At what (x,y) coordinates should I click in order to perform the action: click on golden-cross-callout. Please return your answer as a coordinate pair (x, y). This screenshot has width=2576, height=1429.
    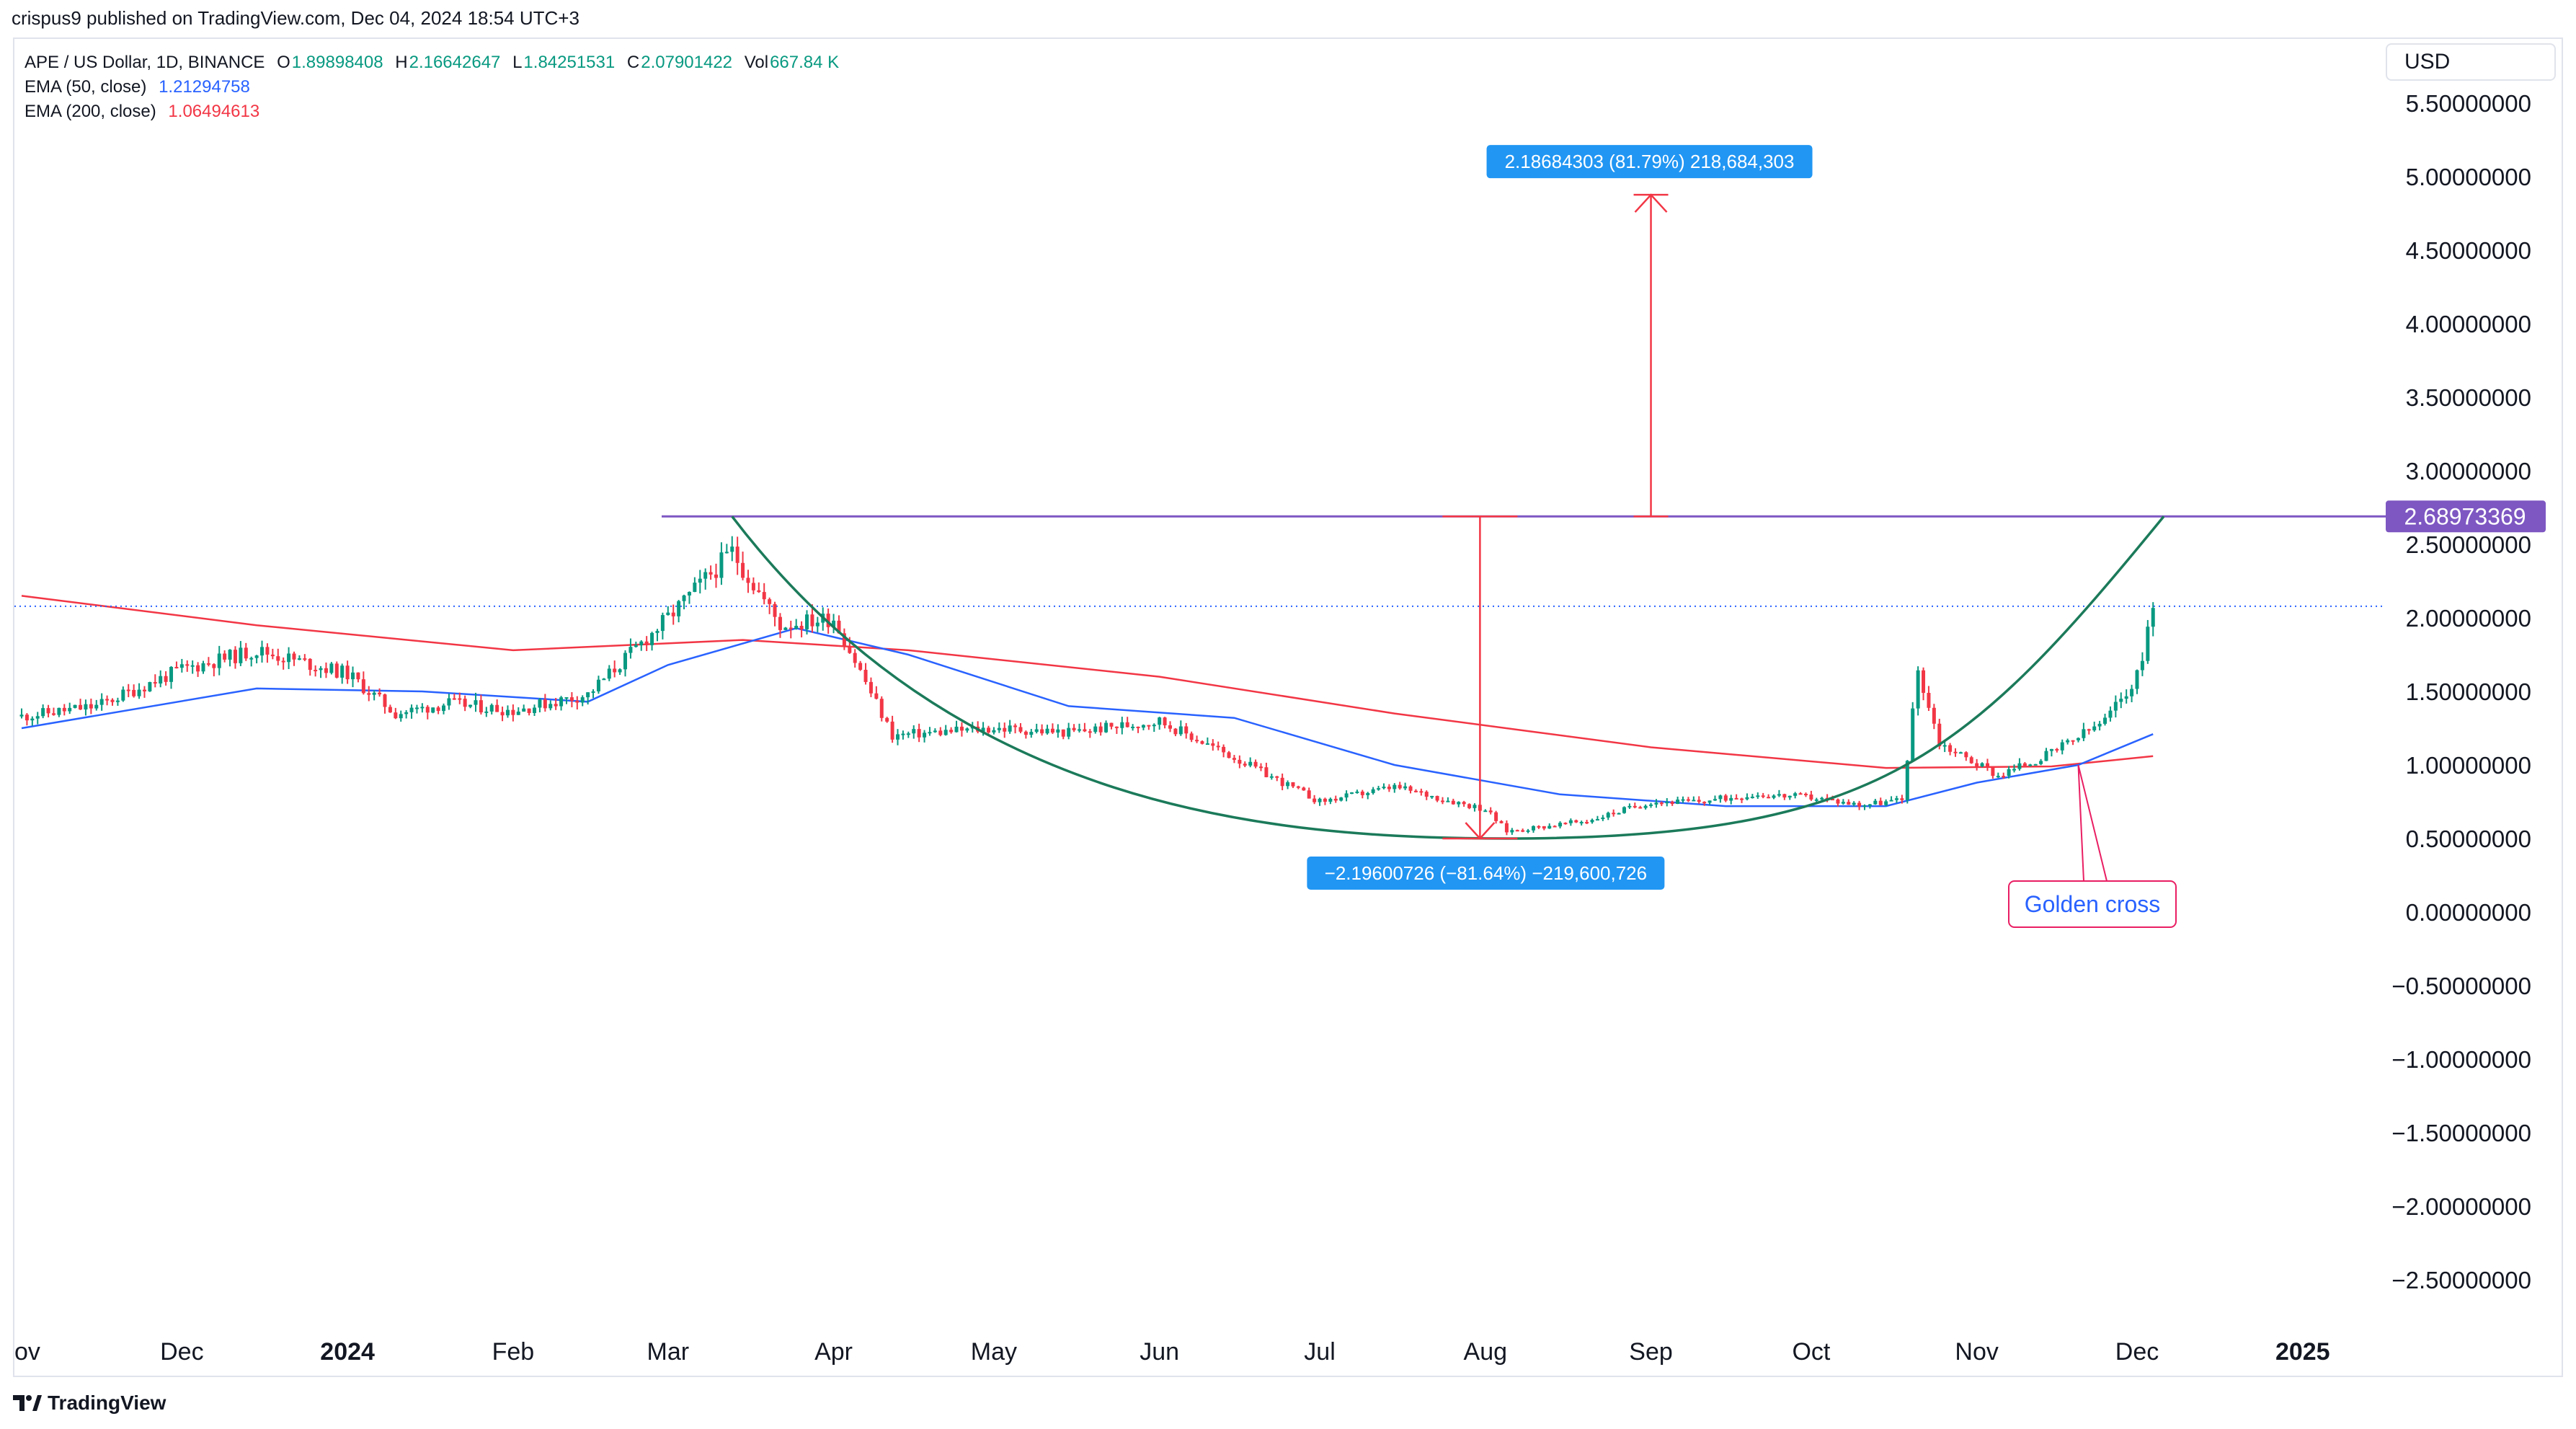
    Looking at the image, I should click on (2092, 904).